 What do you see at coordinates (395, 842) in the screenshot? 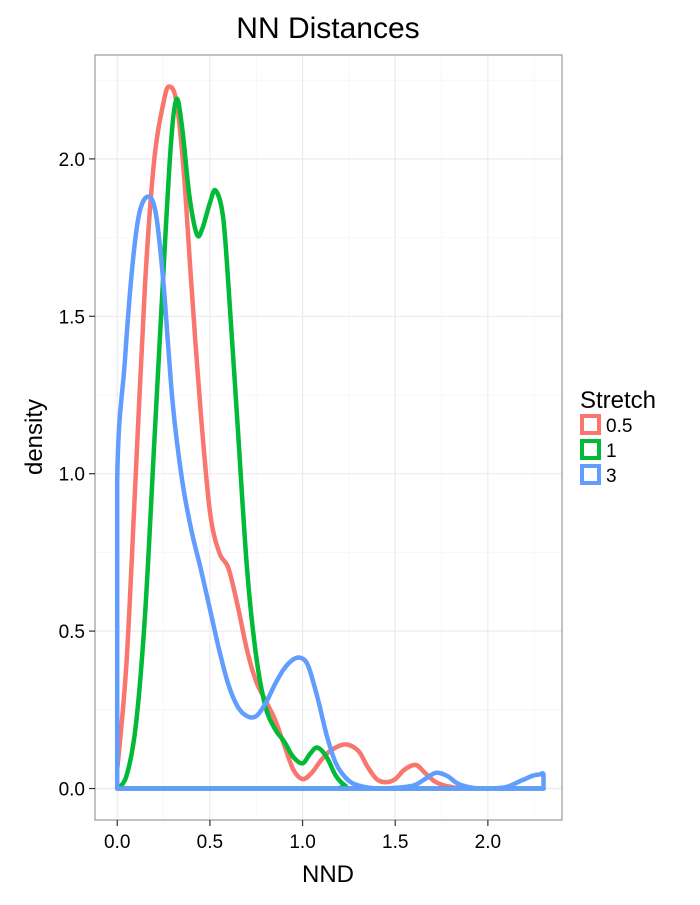
I see `x-tick-label: 1.5` at bounding box center [395, 842].